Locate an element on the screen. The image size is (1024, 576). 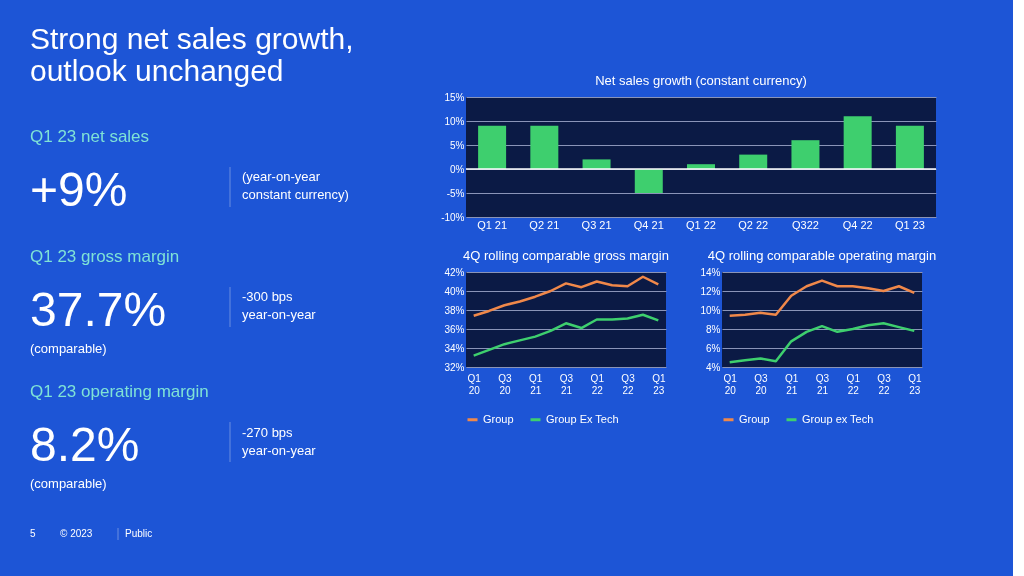
y-tick-label: 38% is located at coordinates (454, 310).